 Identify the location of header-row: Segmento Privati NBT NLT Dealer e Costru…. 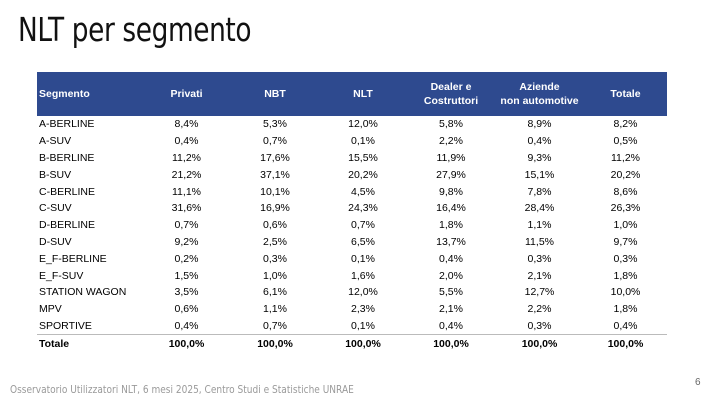
(352, 94).